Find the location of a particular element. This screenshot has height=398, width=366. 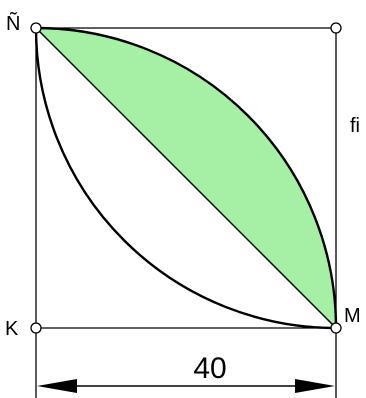

vertex-top-left is located at coordinates (36, 28).